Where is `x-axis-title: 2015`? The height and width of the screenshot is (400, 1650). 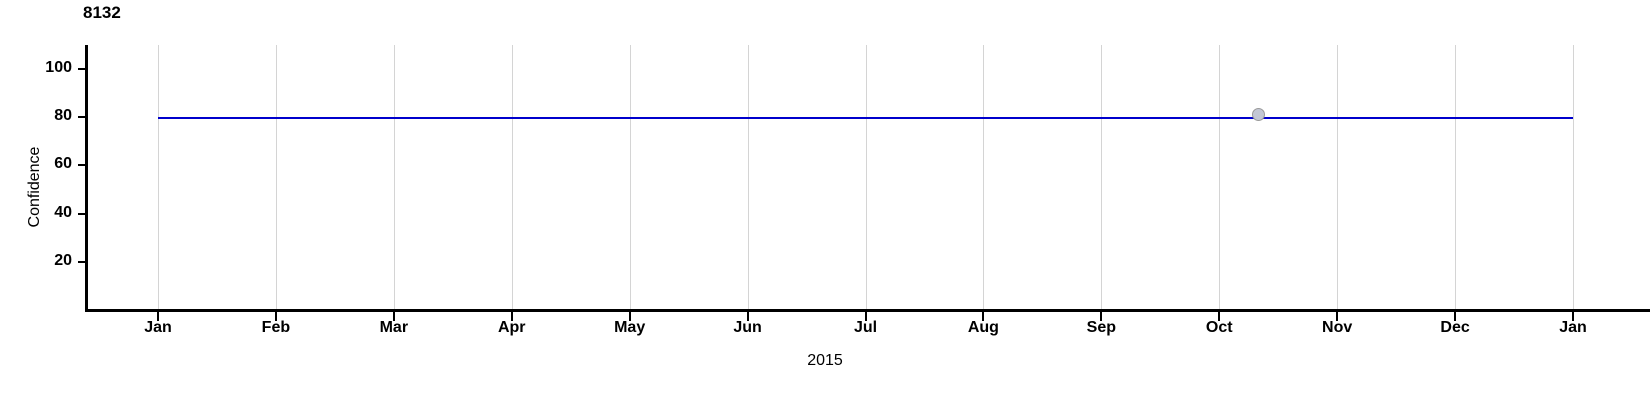
x-axis-title: 2015 is located at coordinates (825, 360).